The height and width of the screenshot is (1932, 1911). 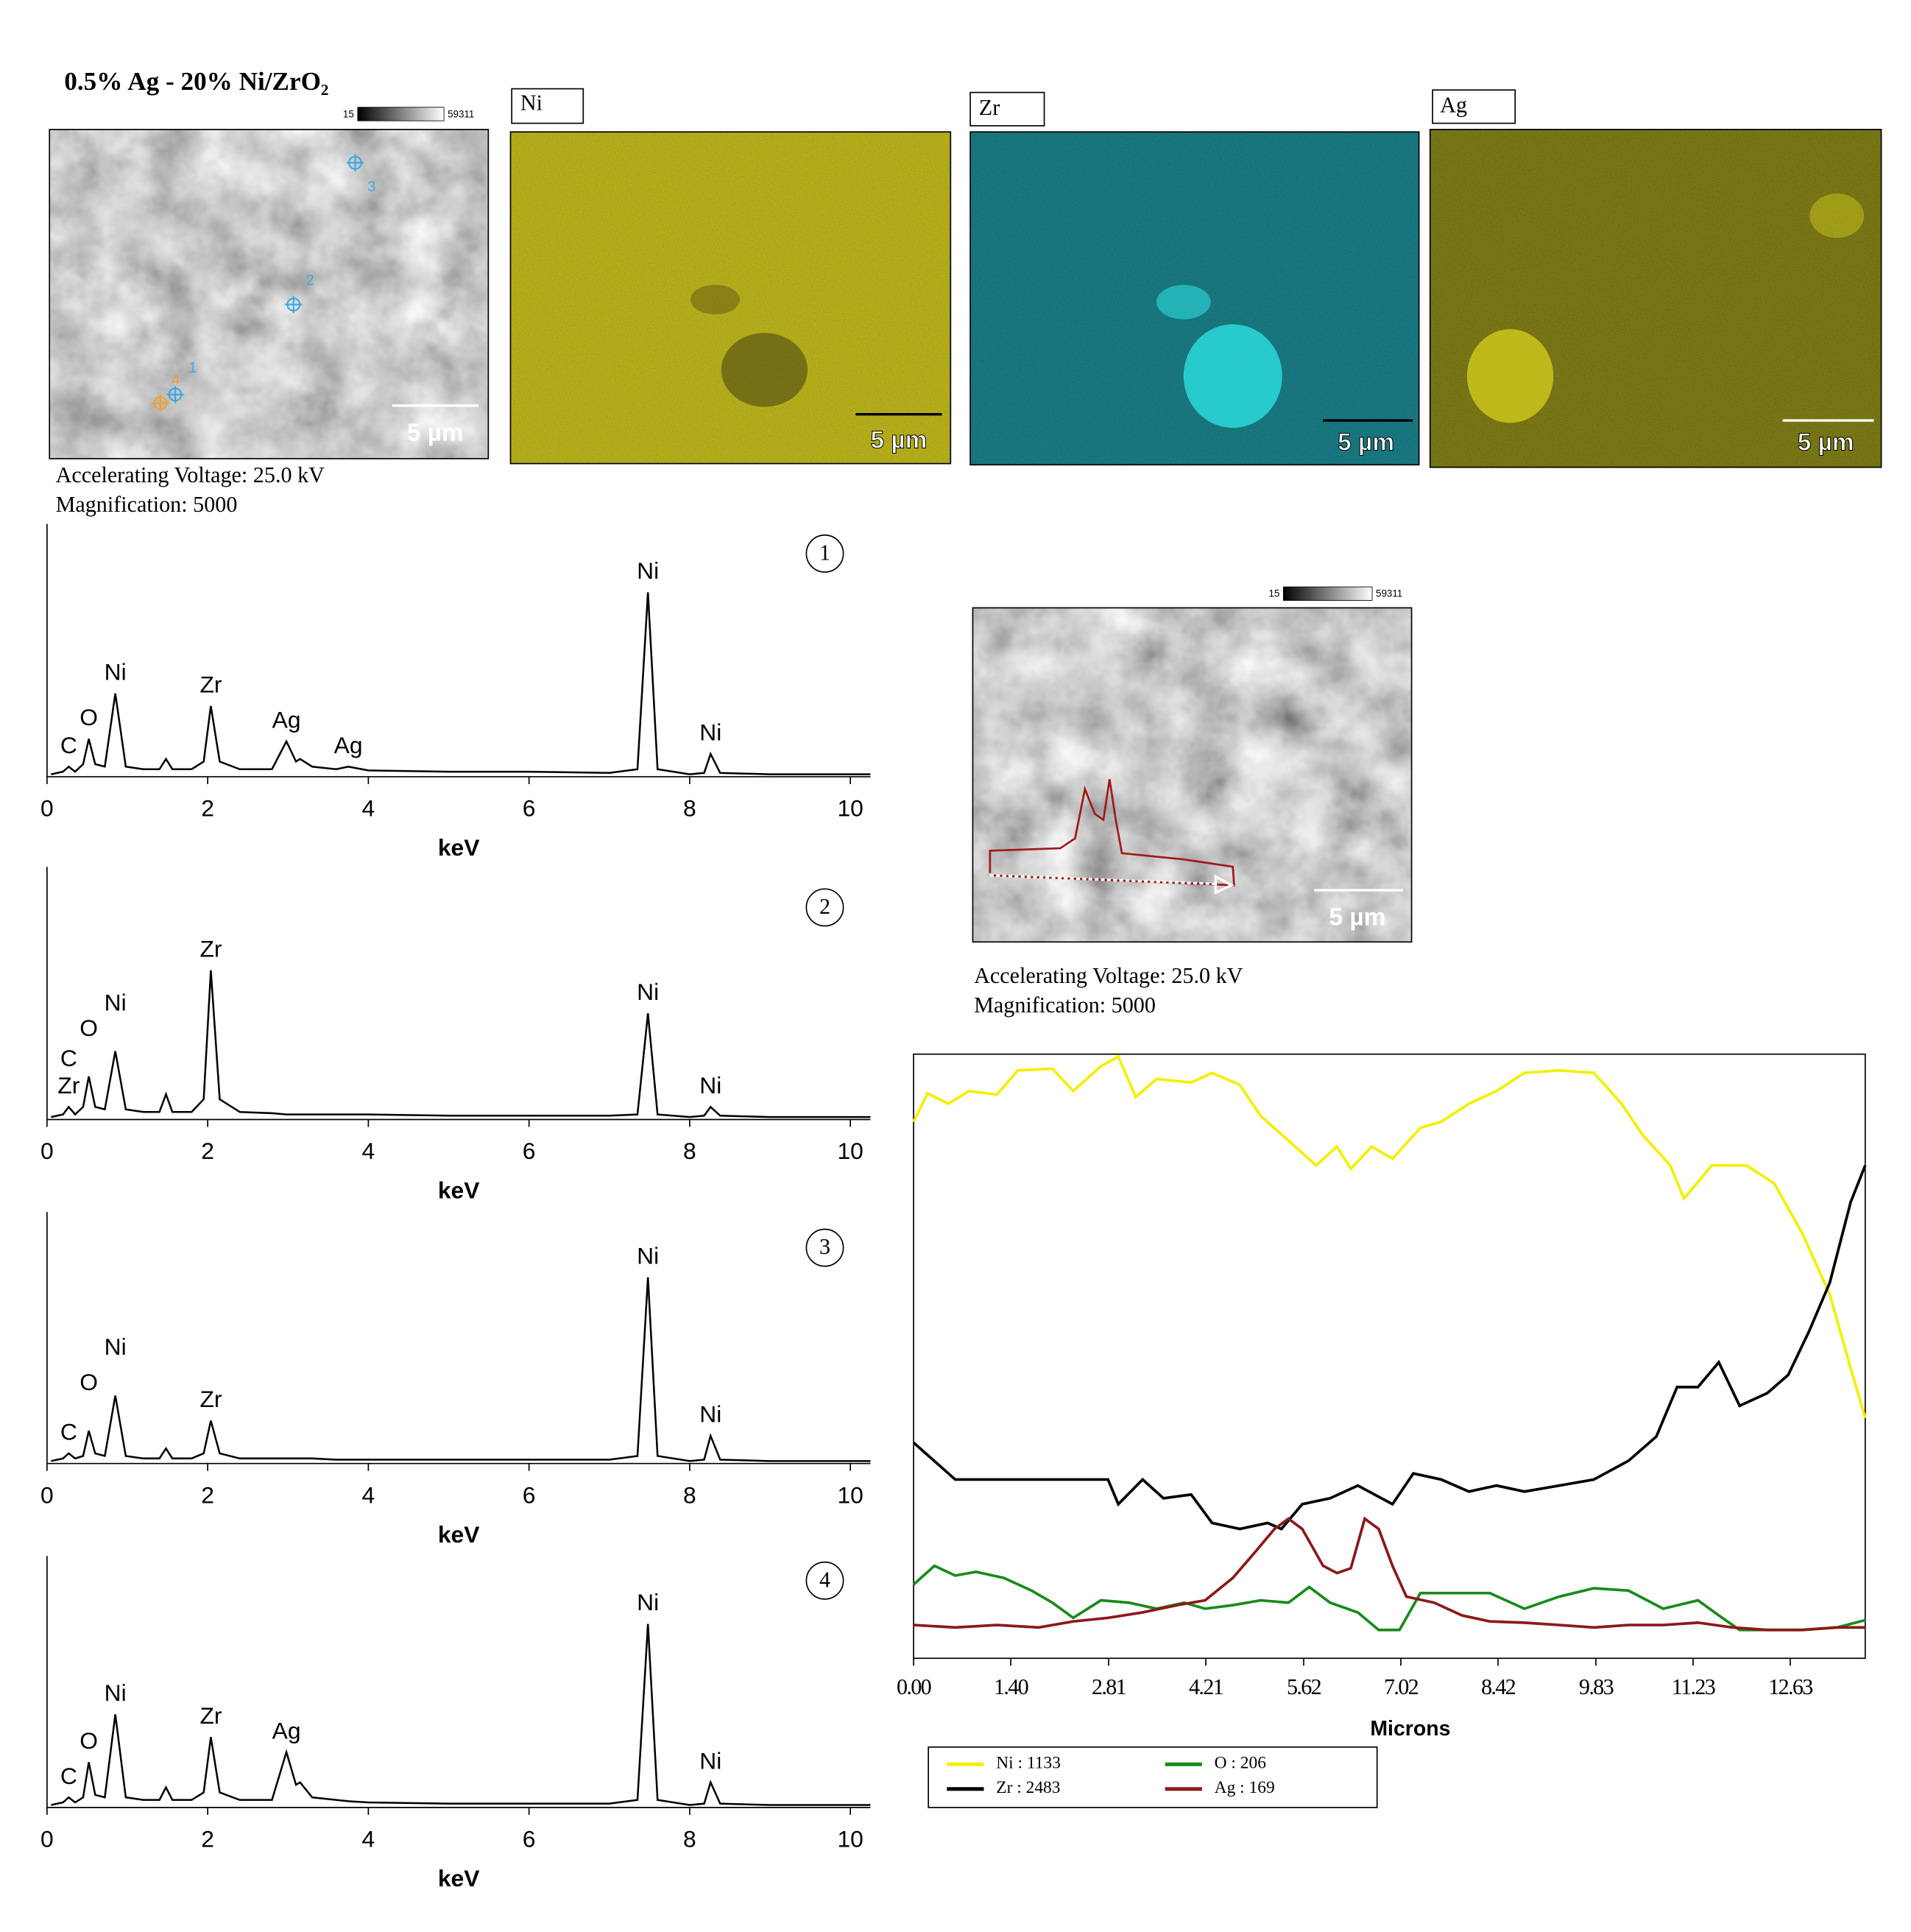 What do you see at coordinates (371, 187) in the screenshot?
I see `point-label: 3` at bounding box center [371, 187].